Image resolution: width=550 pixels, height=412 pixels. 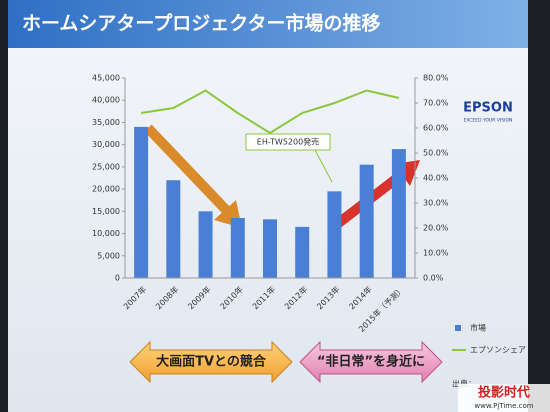 I want to click on y2-tick-label: 70.0%, so click(x=436, y=103).